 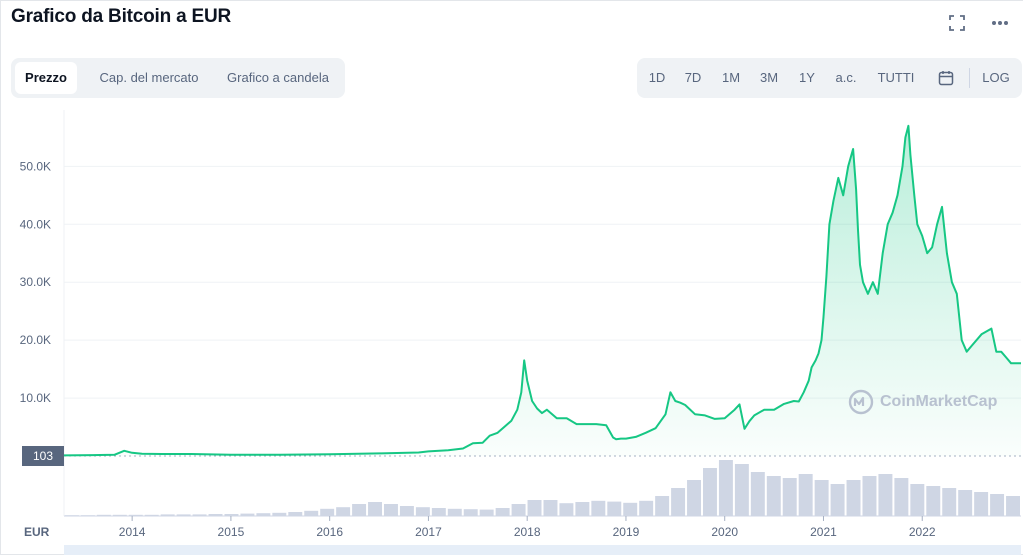 I want to click on chart-title: Grafico da Bitcoin a EUR, so click(x=121, y=16).